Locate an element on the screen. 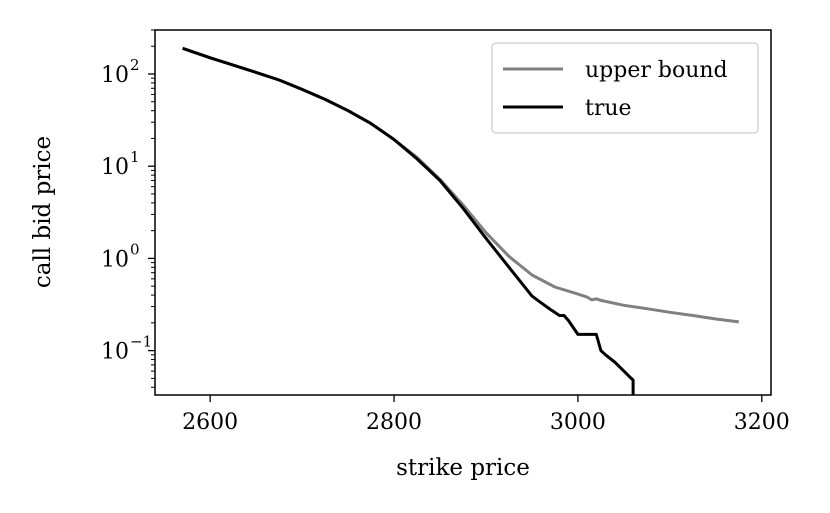 This screenshot has width=830, height=513. y-tick-exponent: 1 is located at coordinates (135, 157).